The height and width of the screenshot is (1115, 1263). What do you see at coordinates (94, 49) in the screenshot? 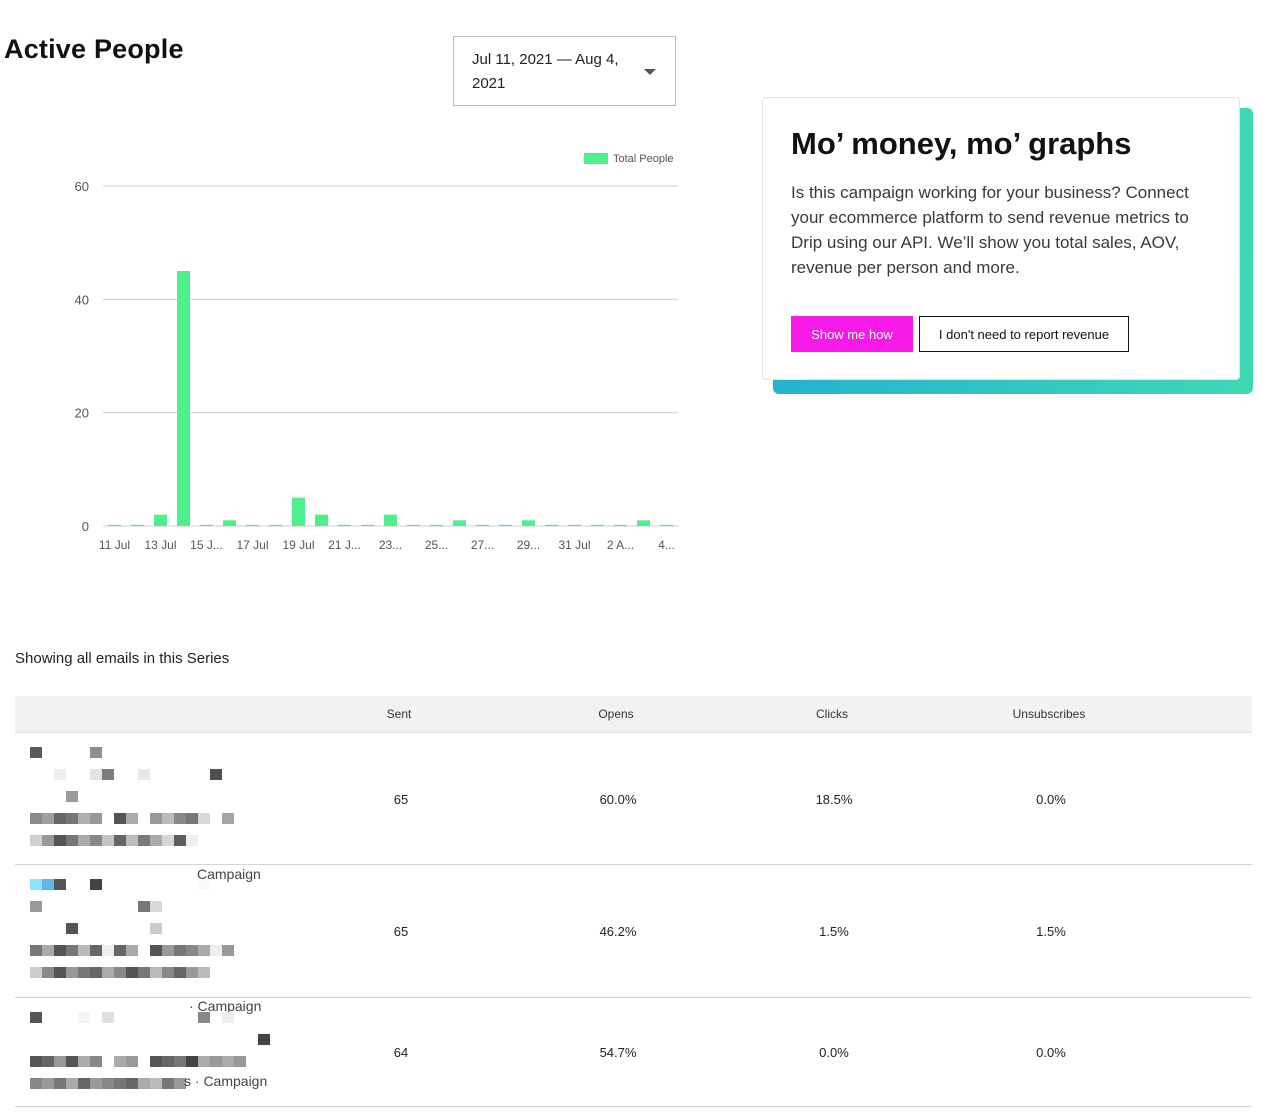
I see `page-title: Active People` at bounding box center [94, 49].